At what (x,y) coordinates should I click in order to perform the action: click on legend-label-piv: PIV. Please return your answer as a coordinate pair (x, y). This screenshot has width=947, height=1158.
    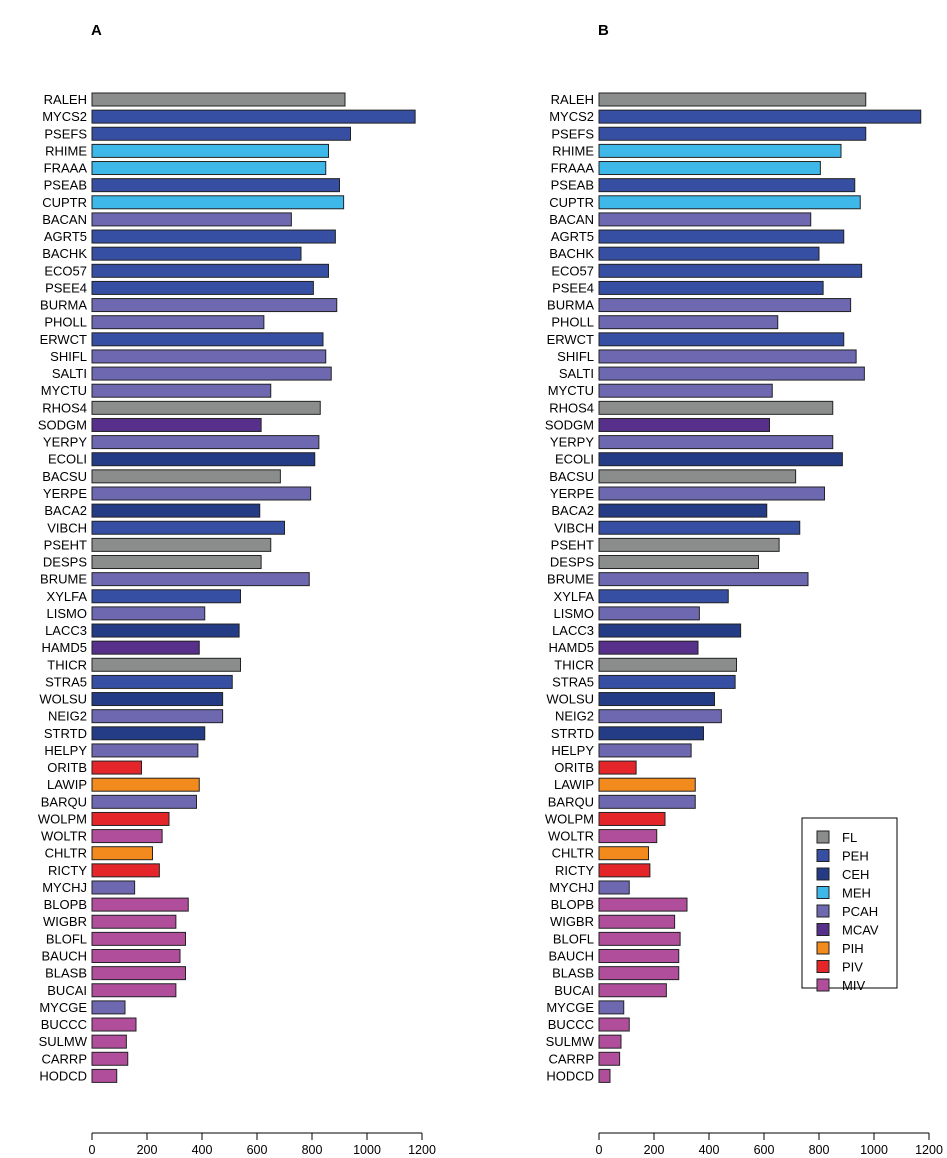
    Looking at the image, I should click on (852, 967).